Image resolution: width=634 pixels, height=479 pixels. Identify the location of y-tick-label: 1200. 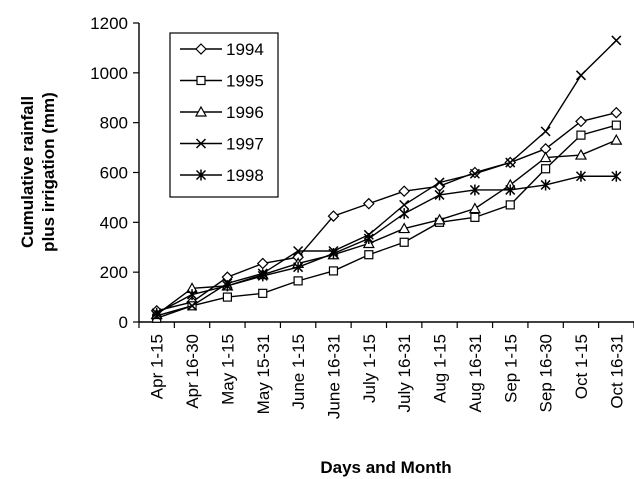
(109, 23).